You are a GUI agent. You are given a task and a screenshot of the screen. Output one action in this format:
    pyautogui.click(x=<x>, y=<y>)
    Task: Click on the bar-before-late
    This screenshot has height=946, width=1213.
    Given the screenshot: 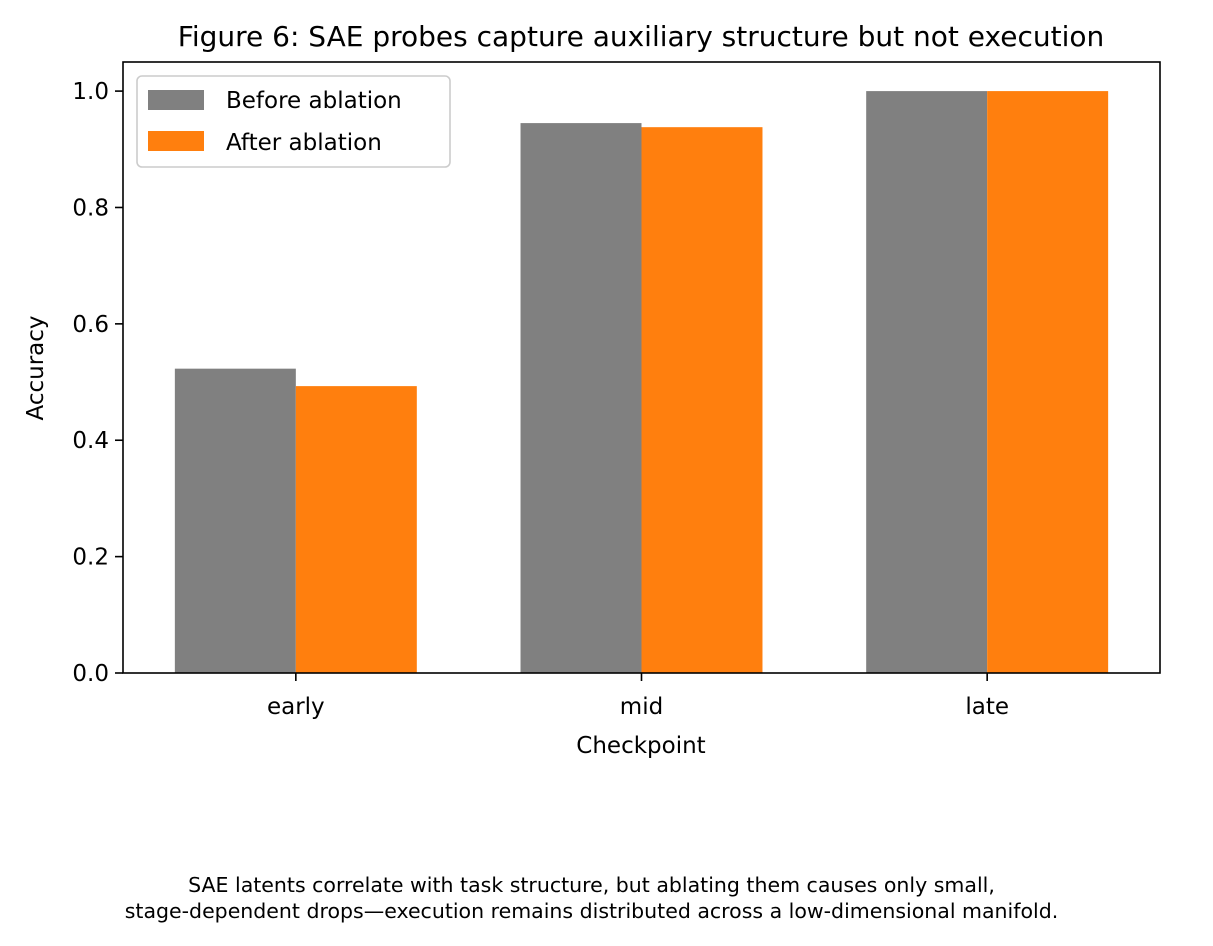 What is the action you would take?
    pyautogui.click(x=927, y=382)
    